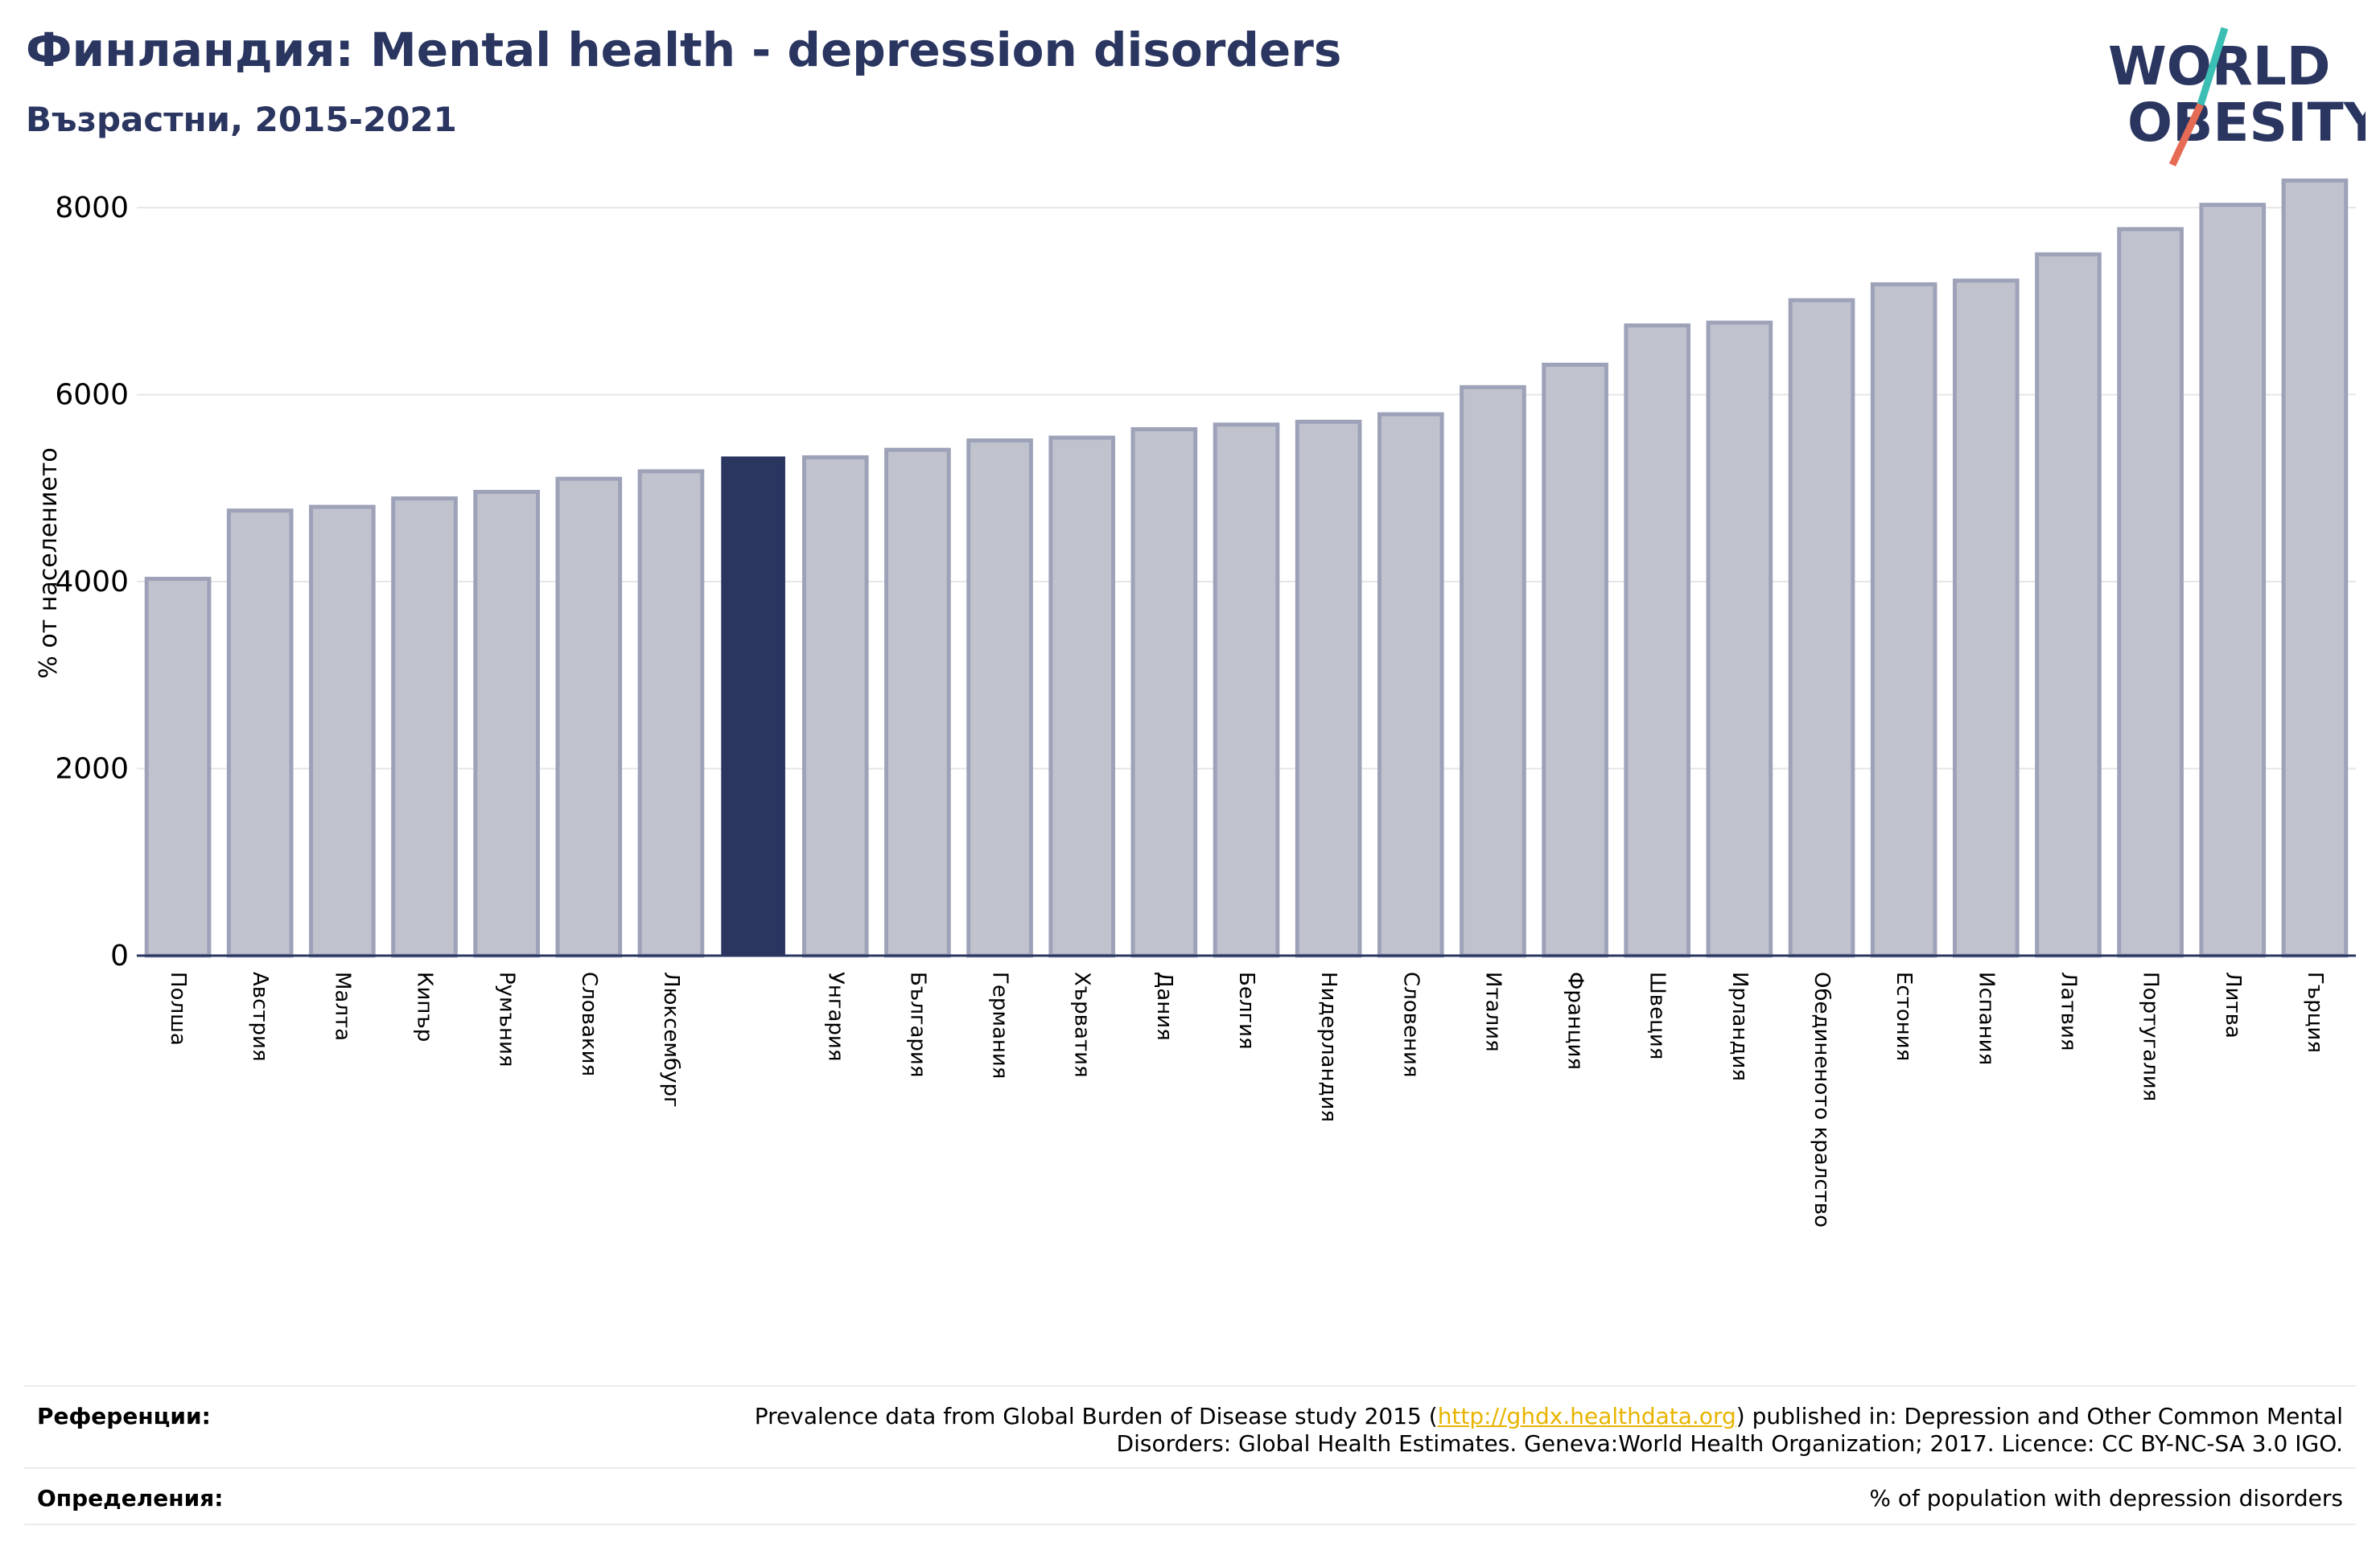 This screenshot has width=2380, height=1567. Describe the element at coordinates (124, 1416) in the screenshot. I see `references-label: Референции:` at that location.